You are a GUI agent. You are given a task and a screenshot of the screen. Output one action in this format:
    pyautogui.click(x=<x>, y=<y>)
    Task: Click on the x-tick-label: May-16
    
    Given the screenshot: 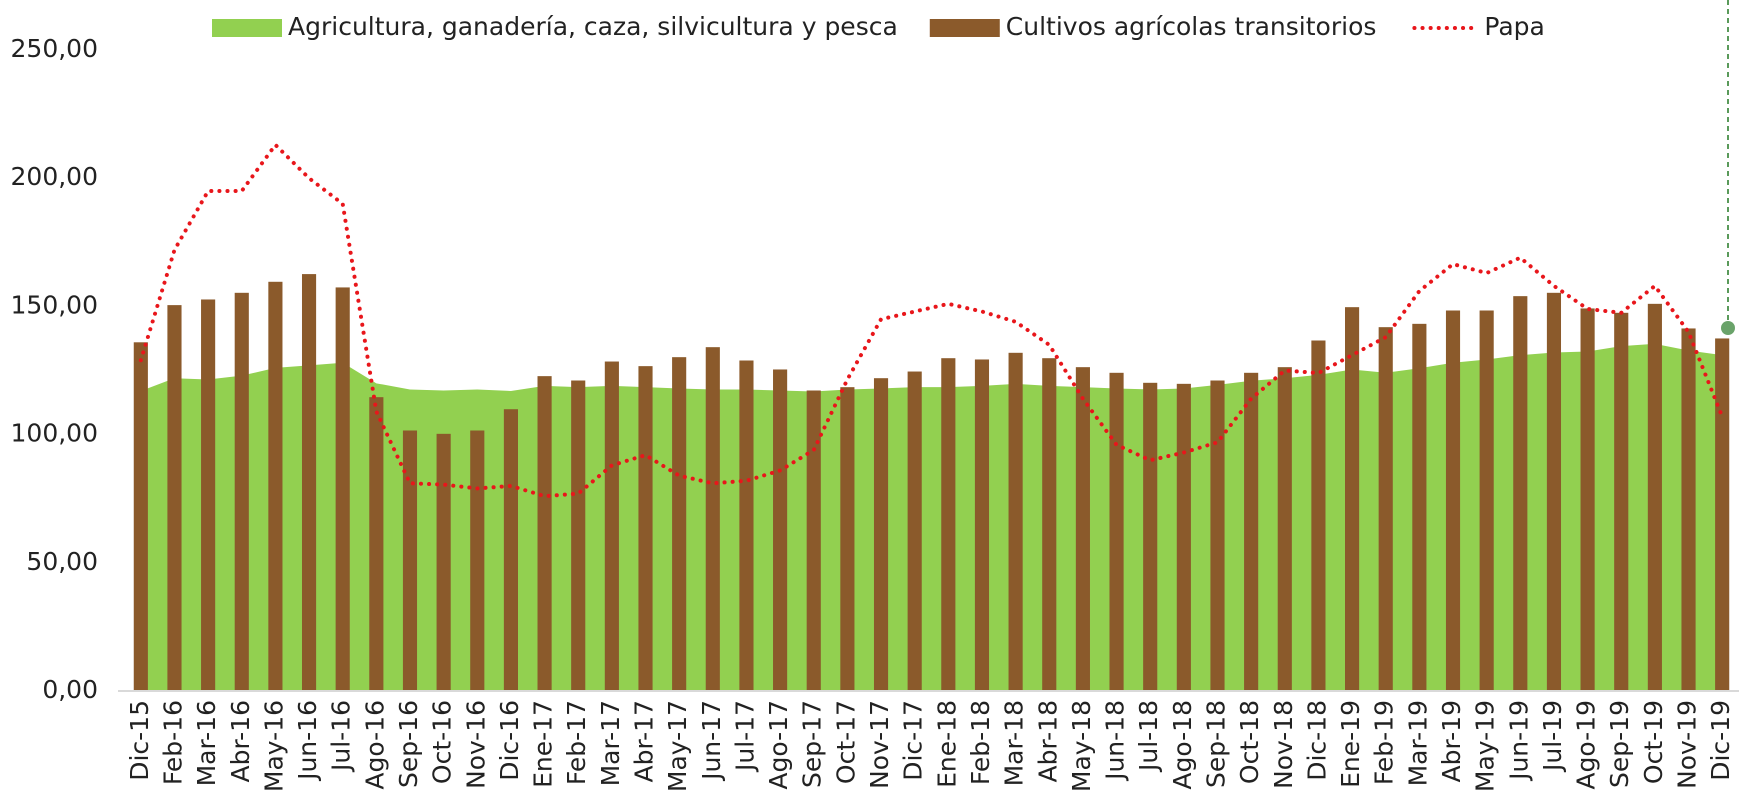 What is the action you would take?
    pyautogui.click(x=273, y=746)
    